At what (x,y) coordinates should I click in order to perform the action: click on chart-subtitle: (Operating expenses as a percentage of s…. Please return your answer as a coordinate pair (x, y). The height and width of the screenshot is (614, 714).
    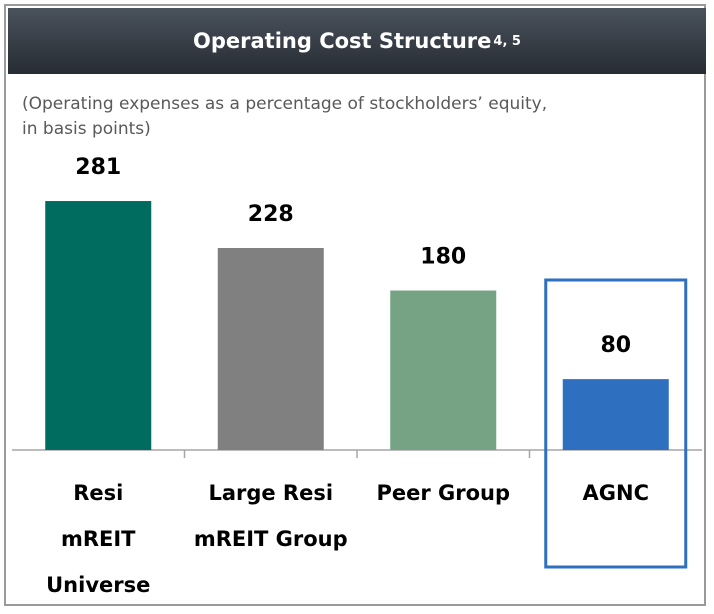
    Looking at the image, I should click on (285, 116).